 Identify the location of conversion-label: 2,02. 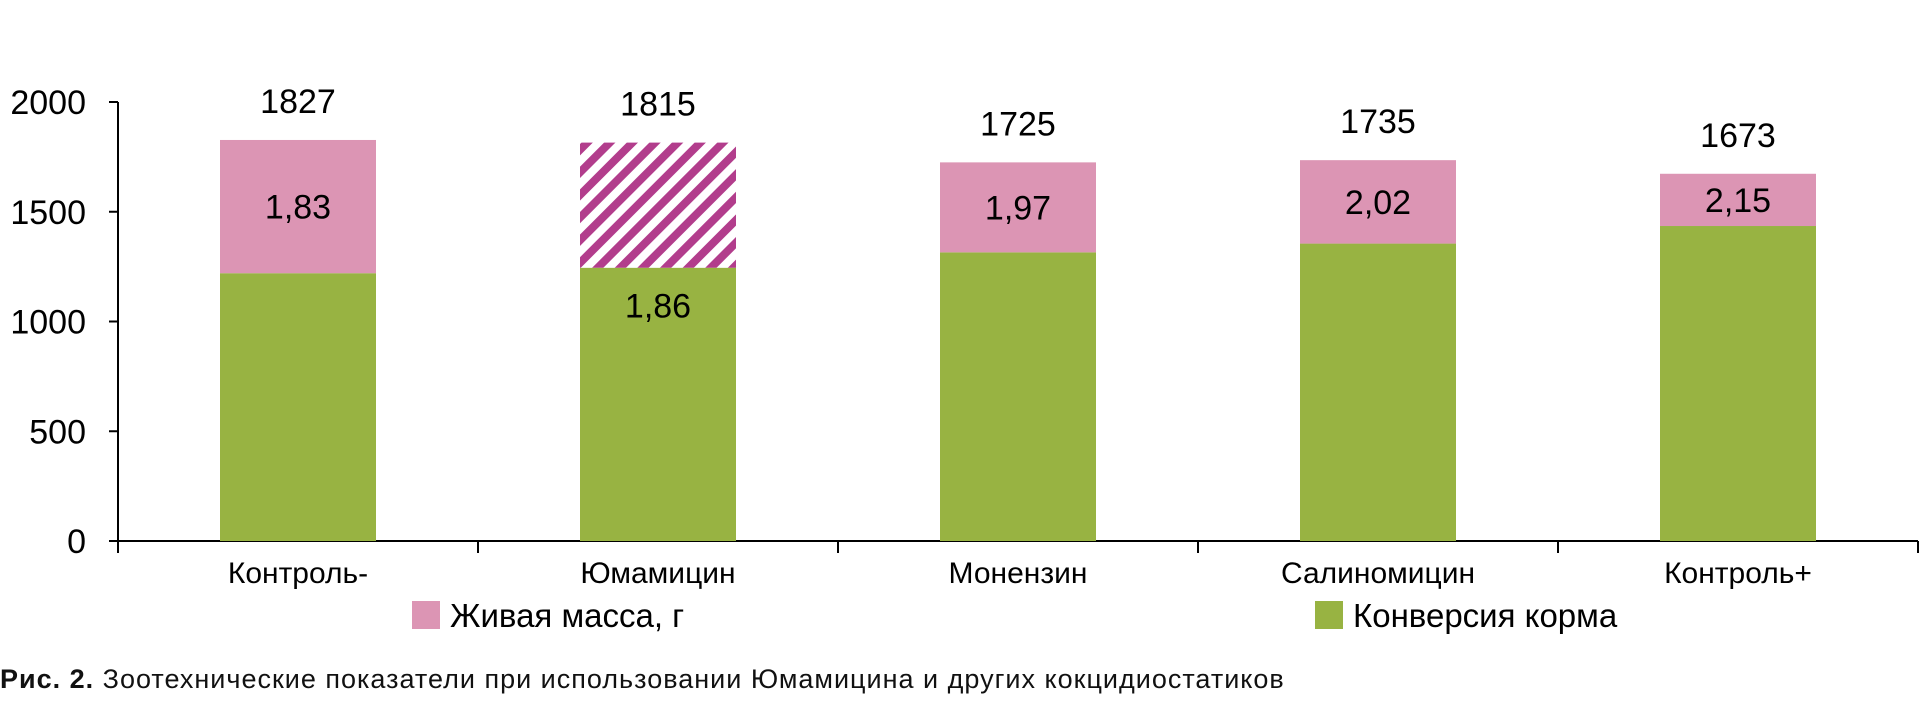
(1378, 203).